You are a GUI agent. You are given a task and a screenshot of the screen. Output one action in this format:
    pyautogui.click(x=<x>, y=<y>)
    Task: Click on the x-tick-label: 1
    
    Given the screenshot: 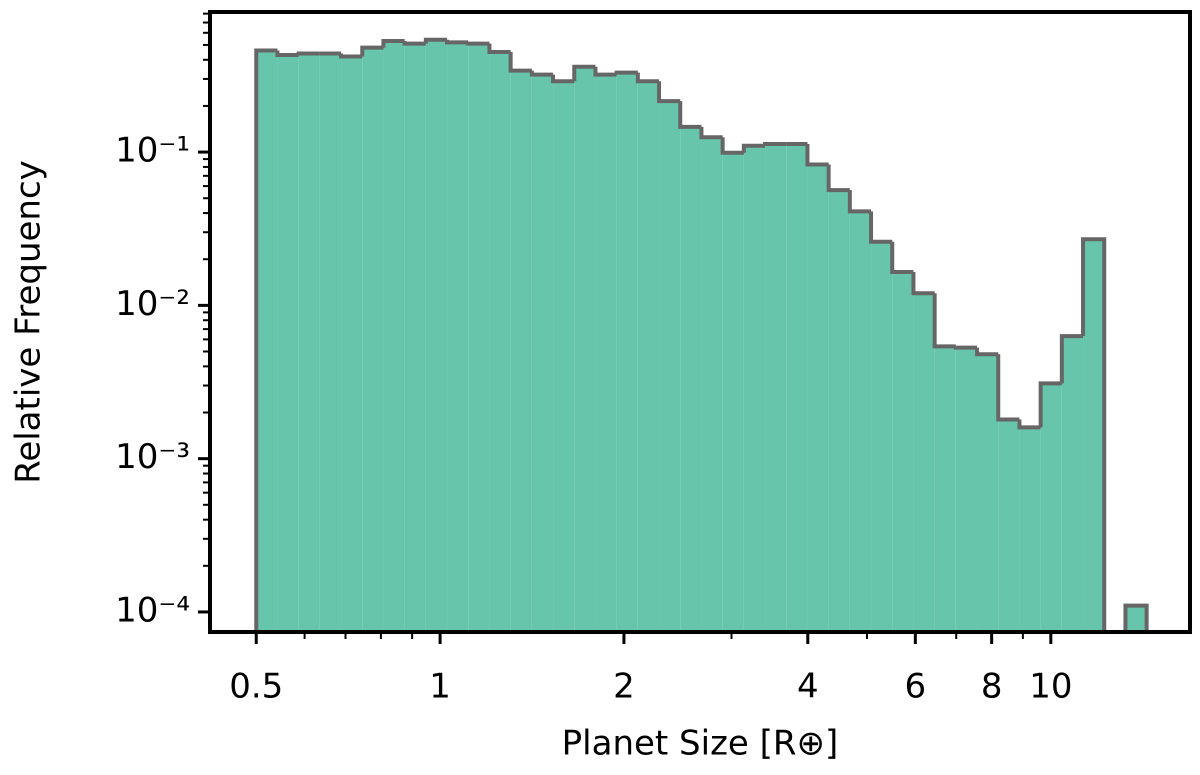 What is the action you would take?
    pyautogui.click(x=440, y=687)
    